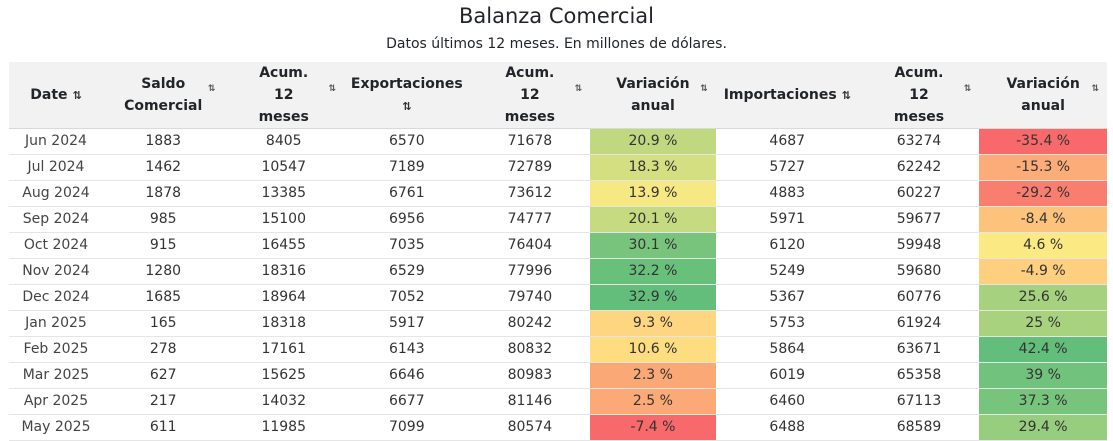  Describe the element at coordinates (283, 95) in the screenshot. I see `col-header-acum-saldo: Acum. 12 meses ⇅` at that location.